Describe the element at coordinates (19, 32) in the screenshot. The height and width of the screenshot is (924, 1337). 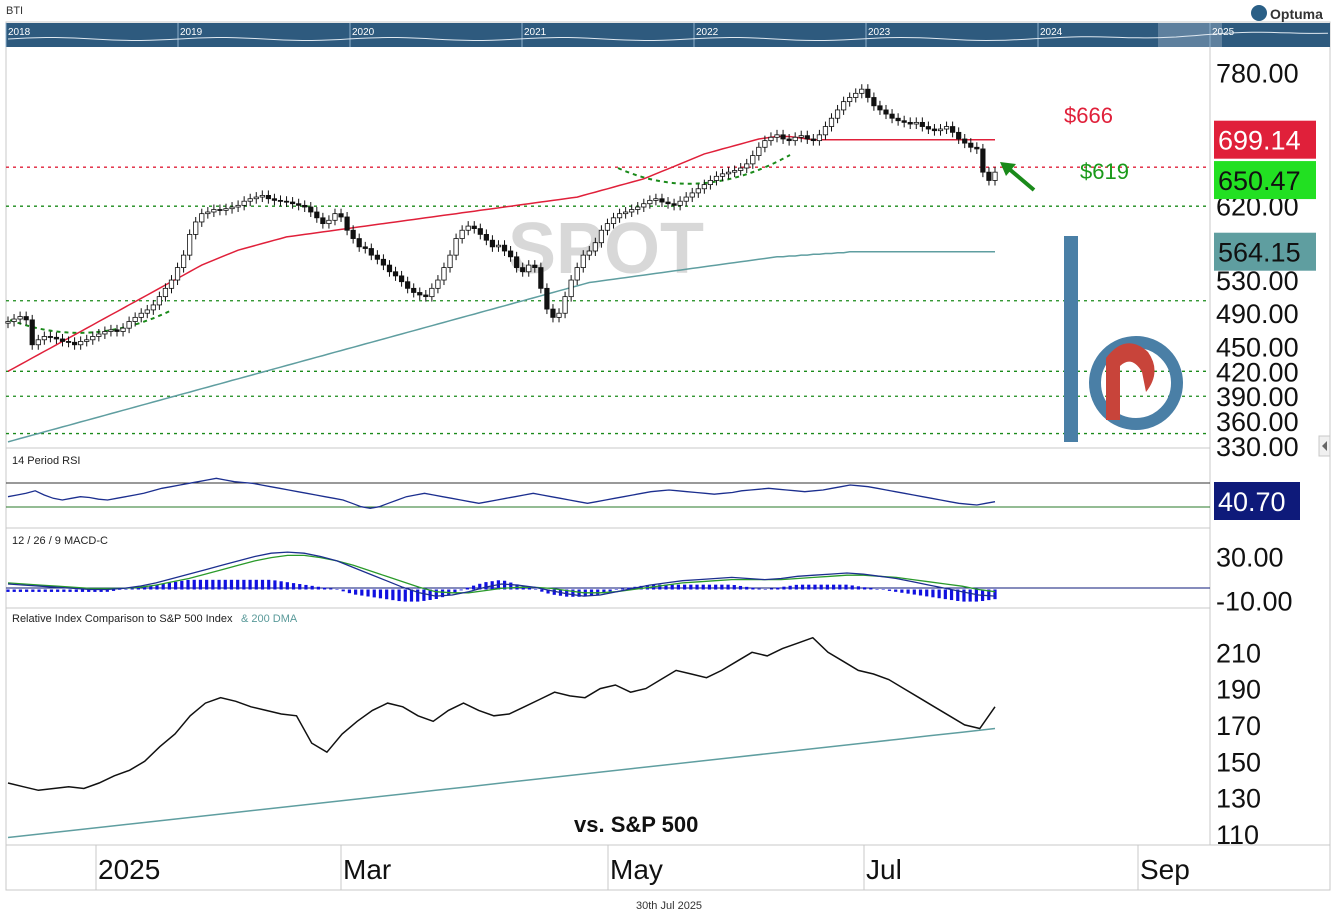
I see `navigator-year-label: 2018` at that location.